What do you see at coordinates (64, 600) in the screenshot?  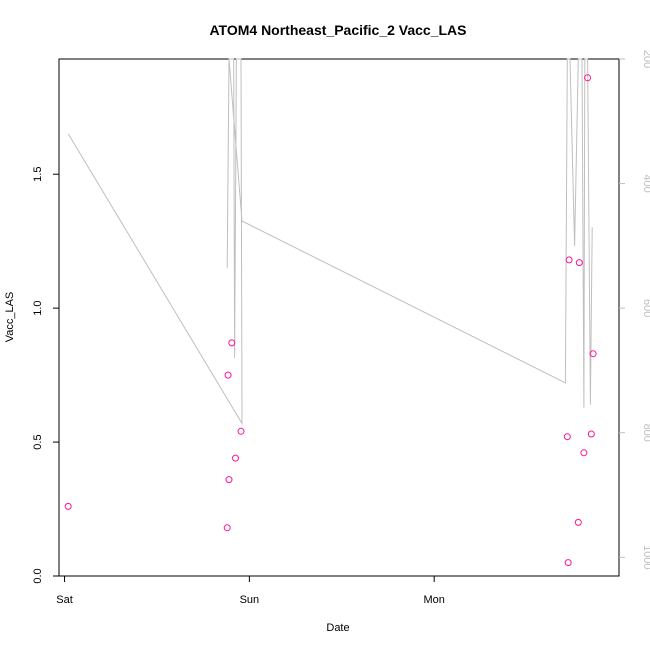 I see `x-tick-label: Sat` at bounding box center [64, 600].